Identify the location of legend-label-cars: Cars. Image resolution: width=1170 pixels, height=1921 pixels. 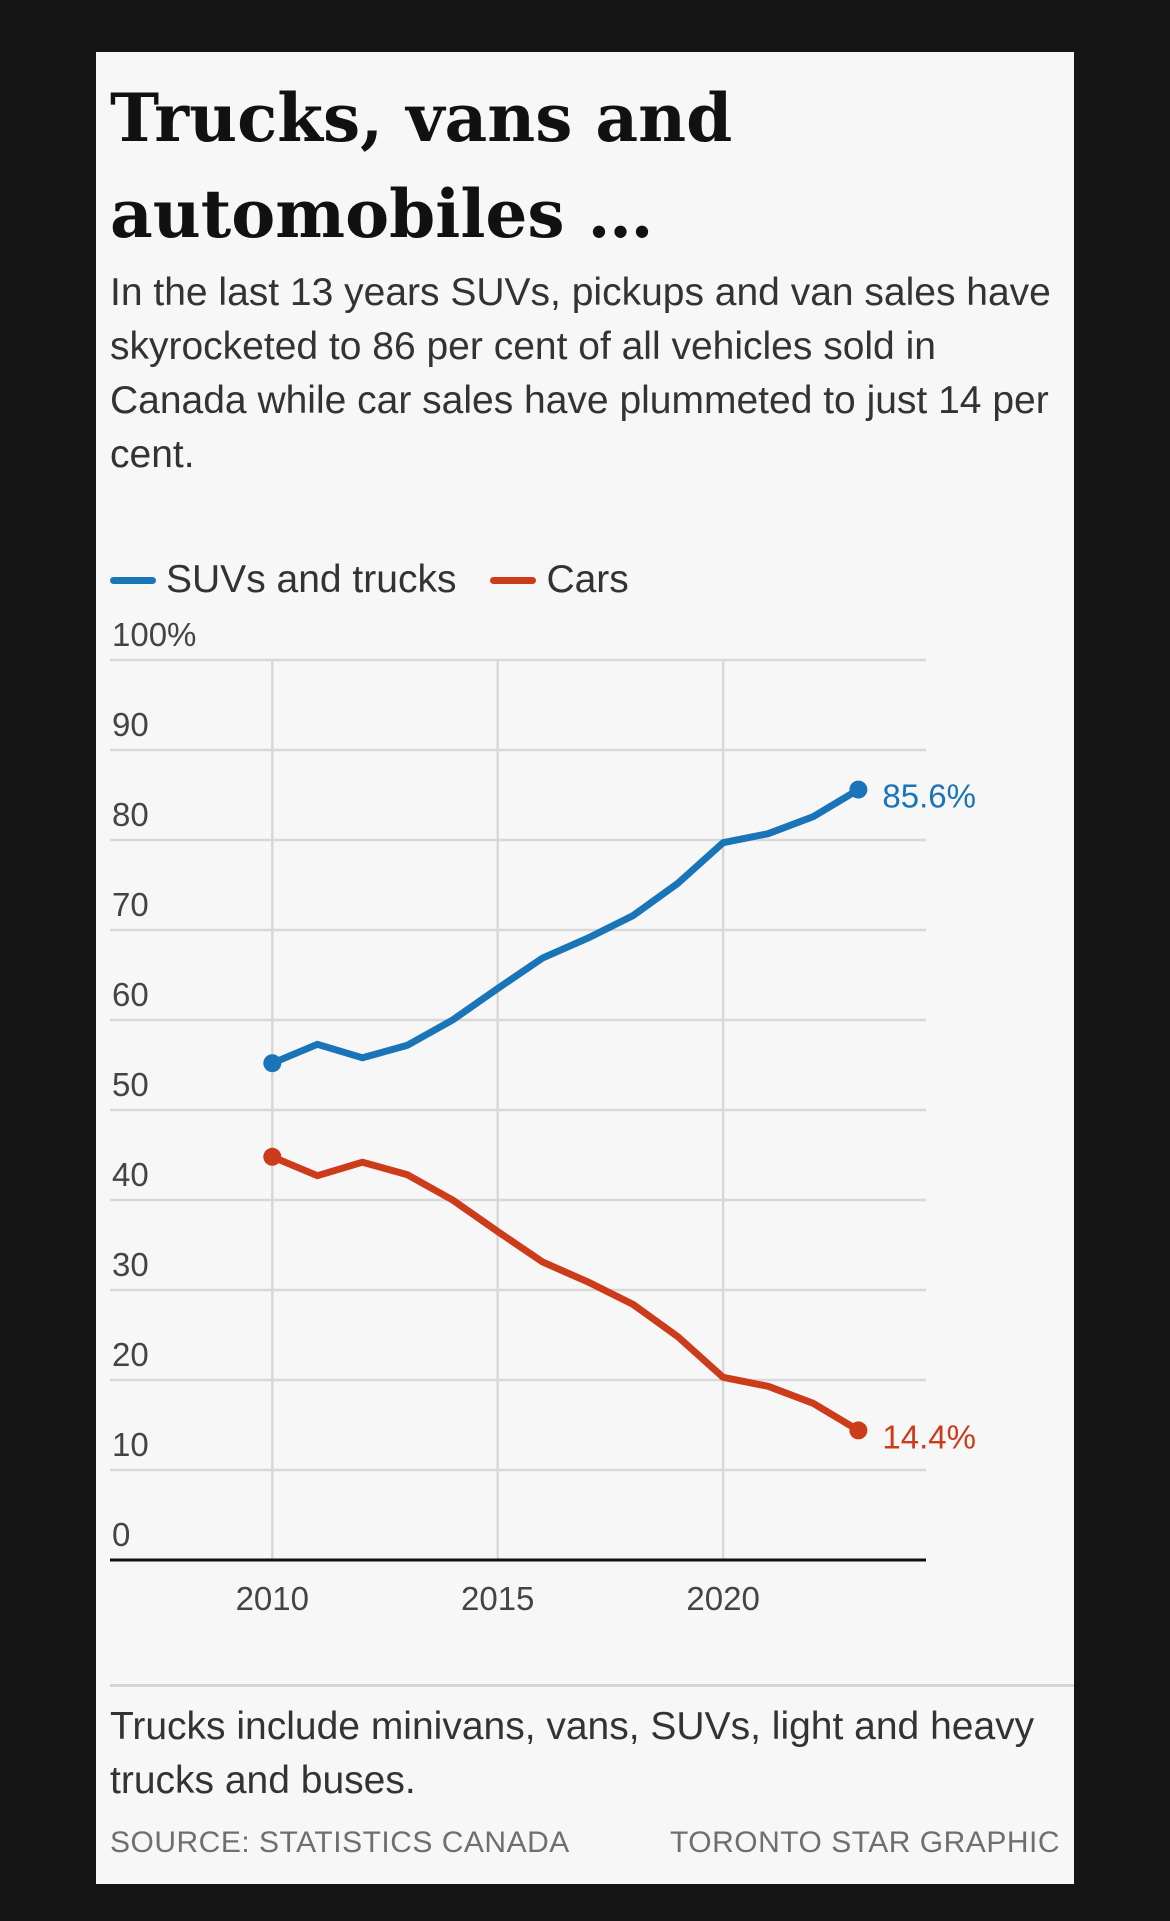
(587, 579).